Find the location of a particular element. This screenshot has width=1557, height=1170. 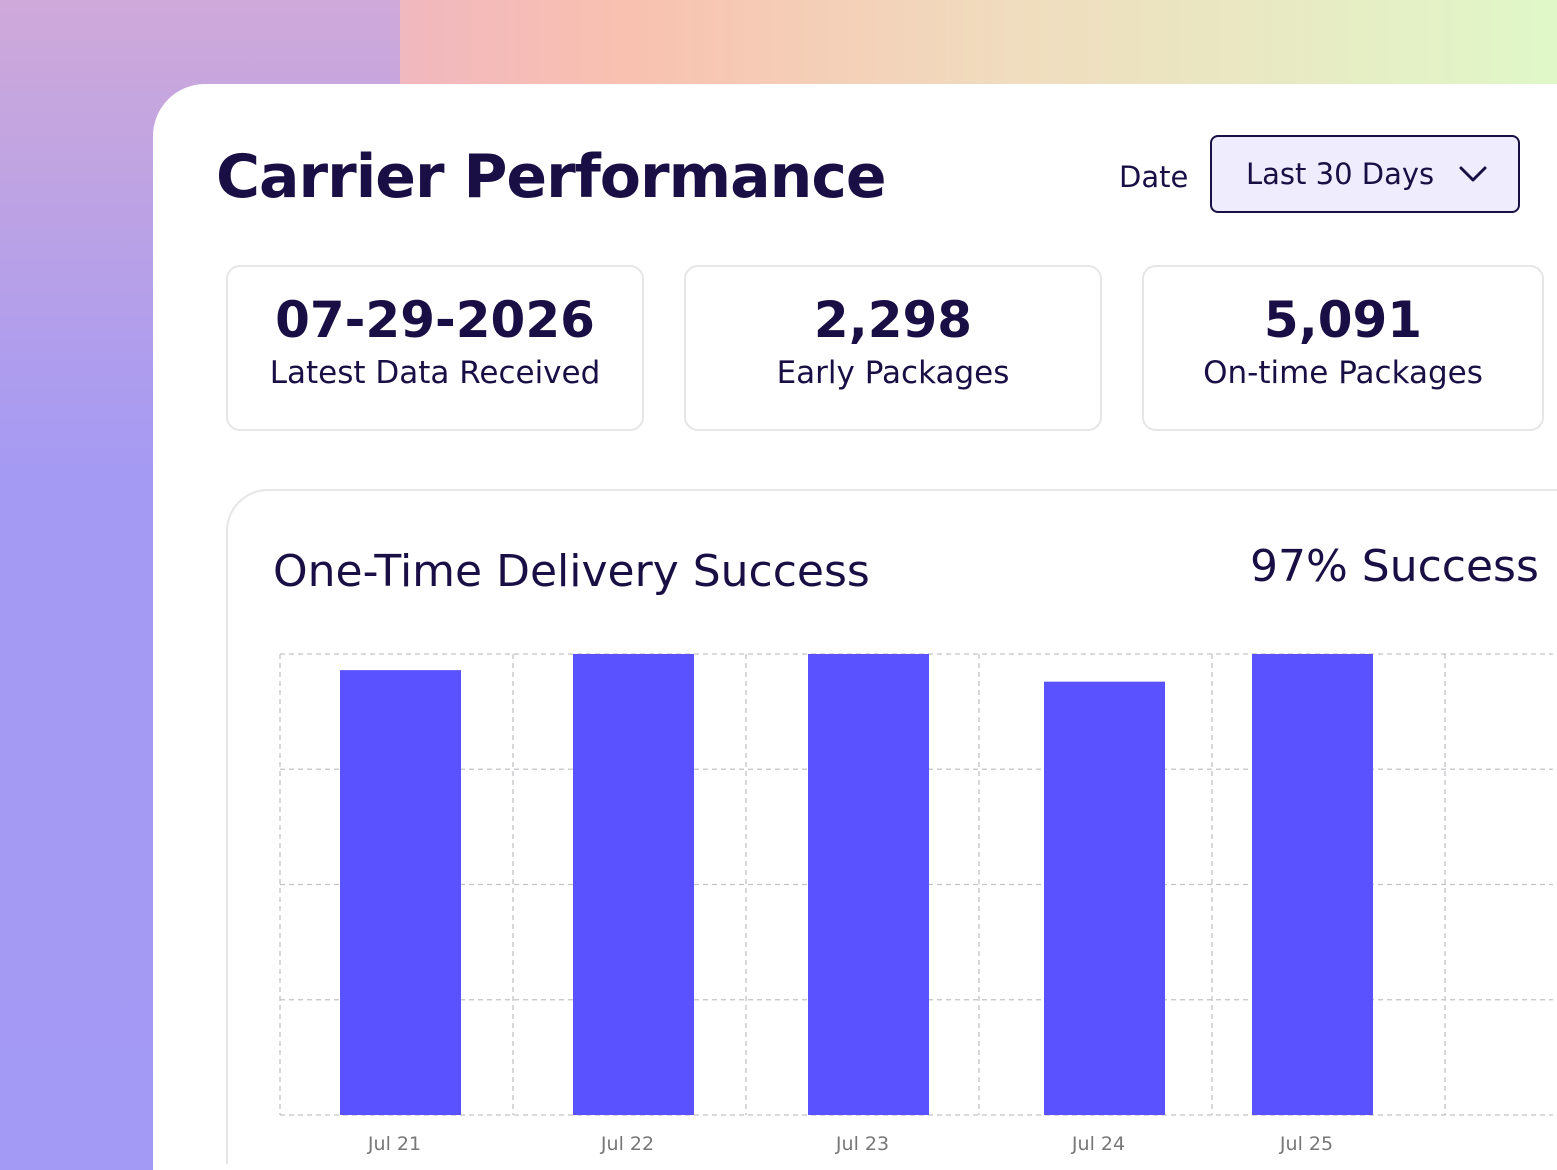

stat-value: 2,298 is located at coordinates (893, 320).